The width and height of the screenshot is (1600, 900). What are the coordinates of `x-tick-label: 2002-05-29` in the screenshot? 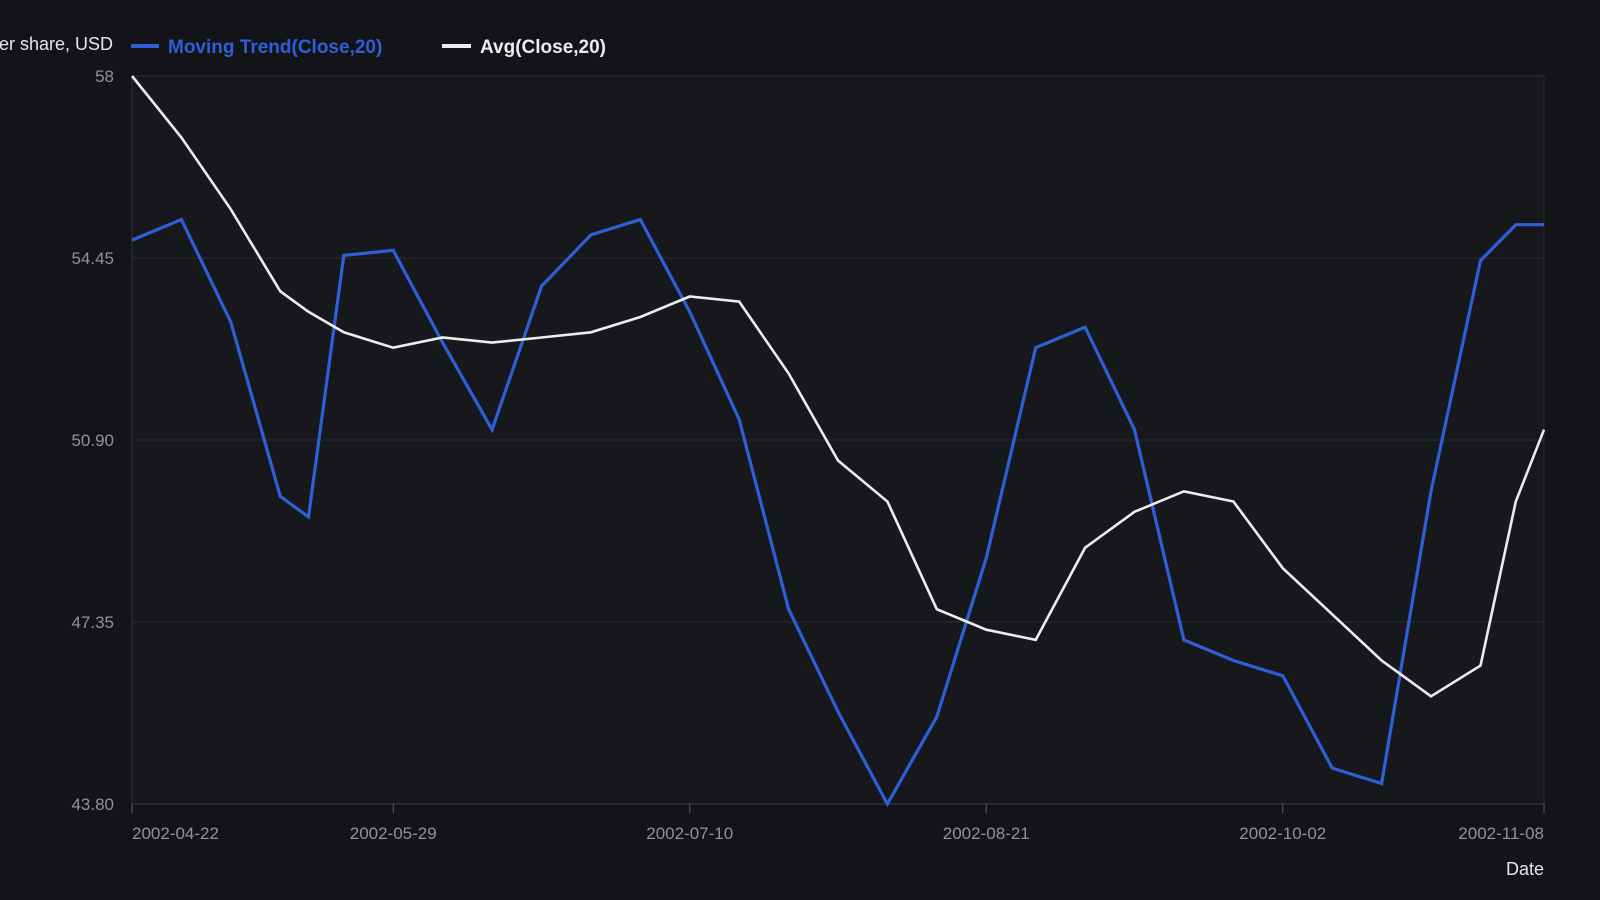 It's located at (393, 833).